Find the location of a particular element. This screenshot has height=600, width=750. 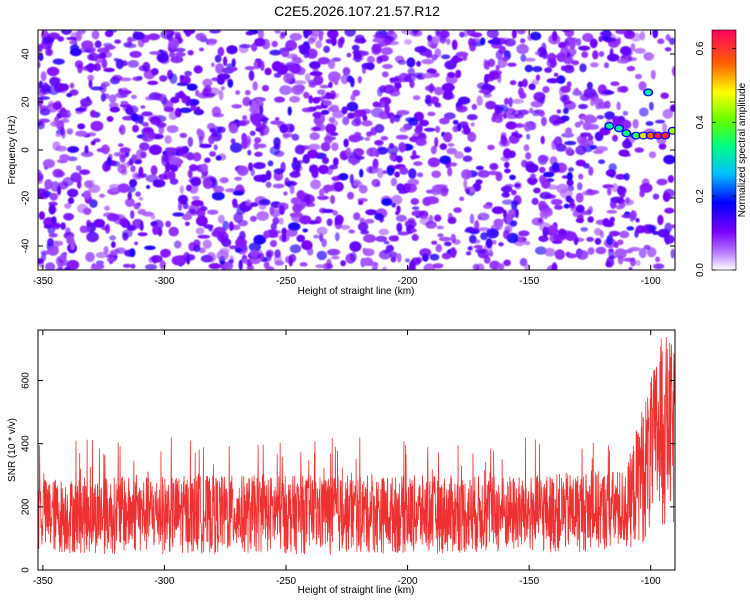

spectrogram-x-label: Height of straight line (km) is located at coordinates (356, 291).